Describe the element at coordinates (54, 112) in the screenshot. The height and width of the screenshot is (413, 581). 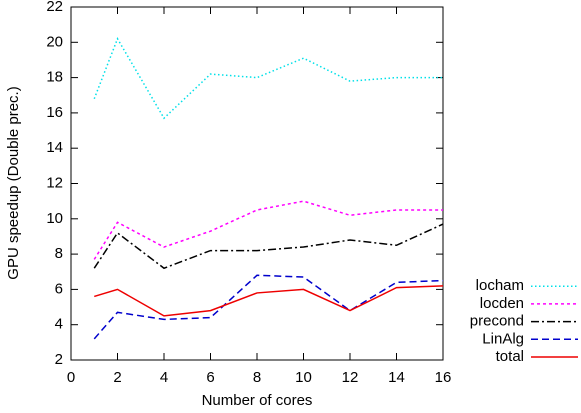
I see `y-tick-label: 16` at that location.